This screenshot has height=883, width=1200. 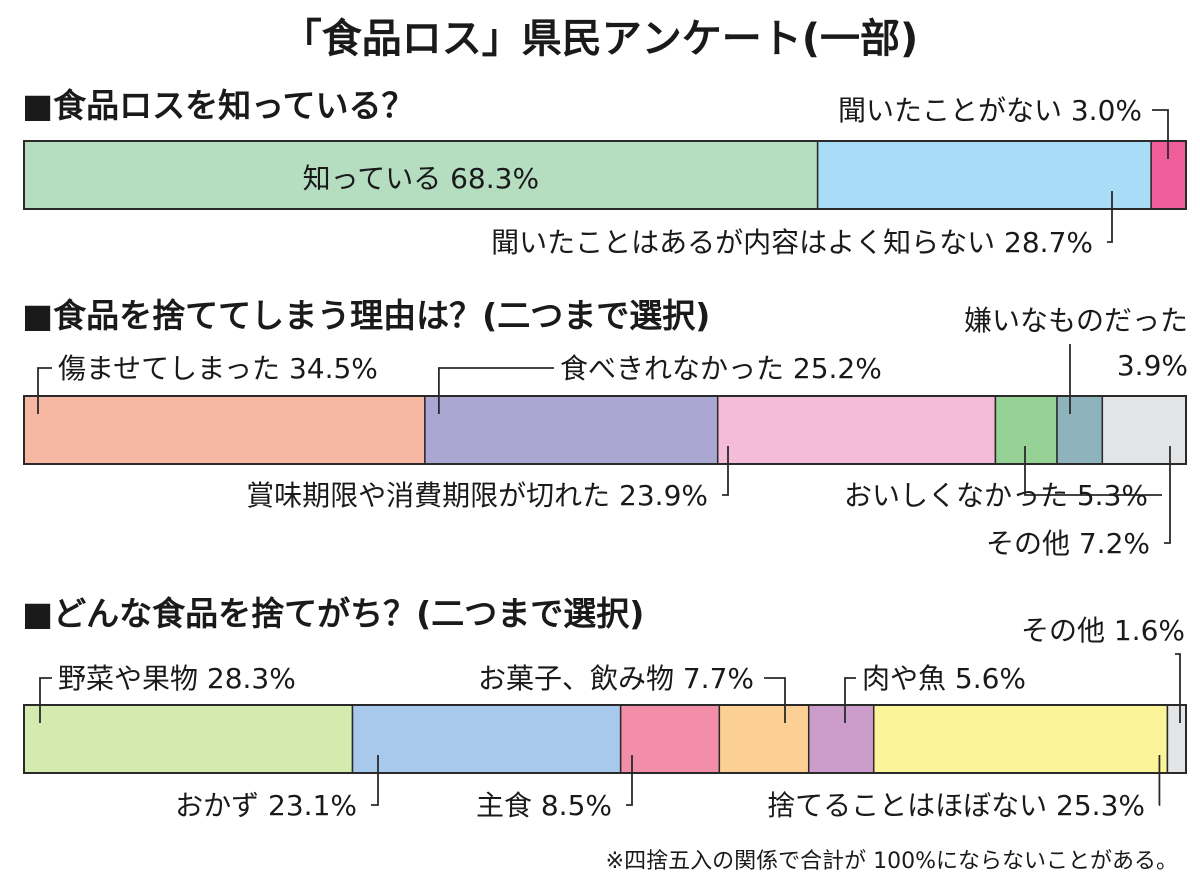 I want to click on segment-label-3-3: 主食 8.5%, so click(x=544, y=805).